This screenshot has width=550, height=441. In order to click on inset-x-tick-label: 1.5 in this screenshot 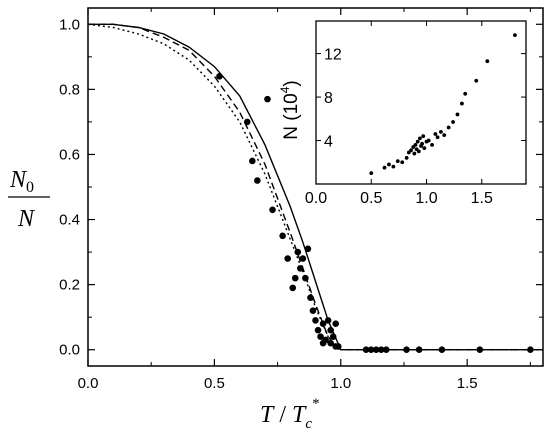, I will do `click(482, 198)`.